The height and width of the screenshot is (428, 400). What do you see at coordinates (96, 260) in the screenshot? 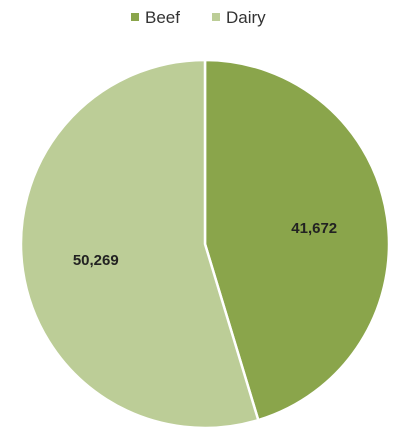
I see `data-label-dairy: 50,269` at bounding box center [96, 260].